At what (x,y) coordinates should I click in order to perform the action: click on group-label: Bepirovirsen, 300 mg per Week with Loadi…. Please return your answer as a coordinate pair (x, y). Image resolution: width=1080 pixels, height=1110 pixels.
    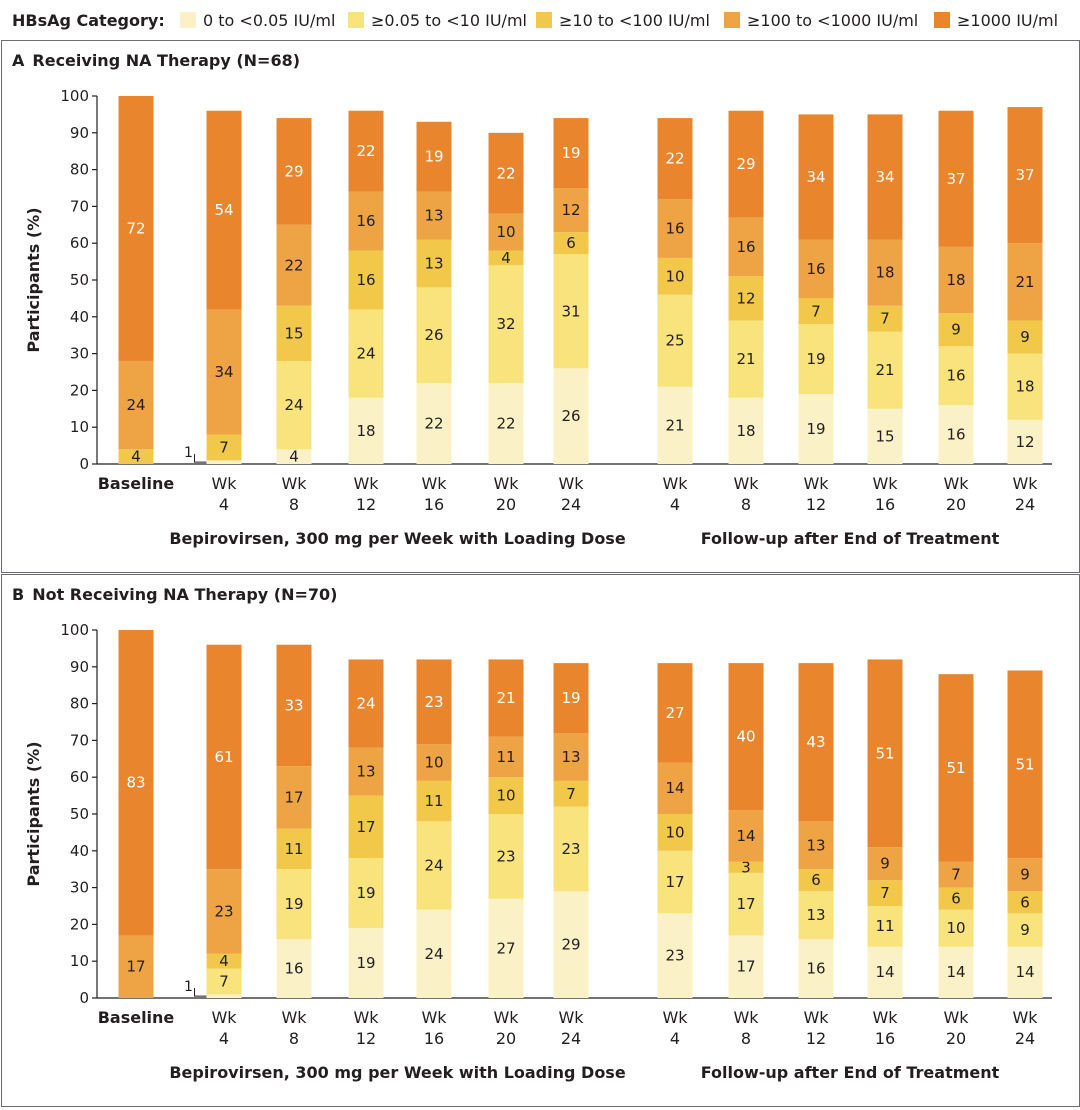
    Looking at the image, I should click on (397, 538).